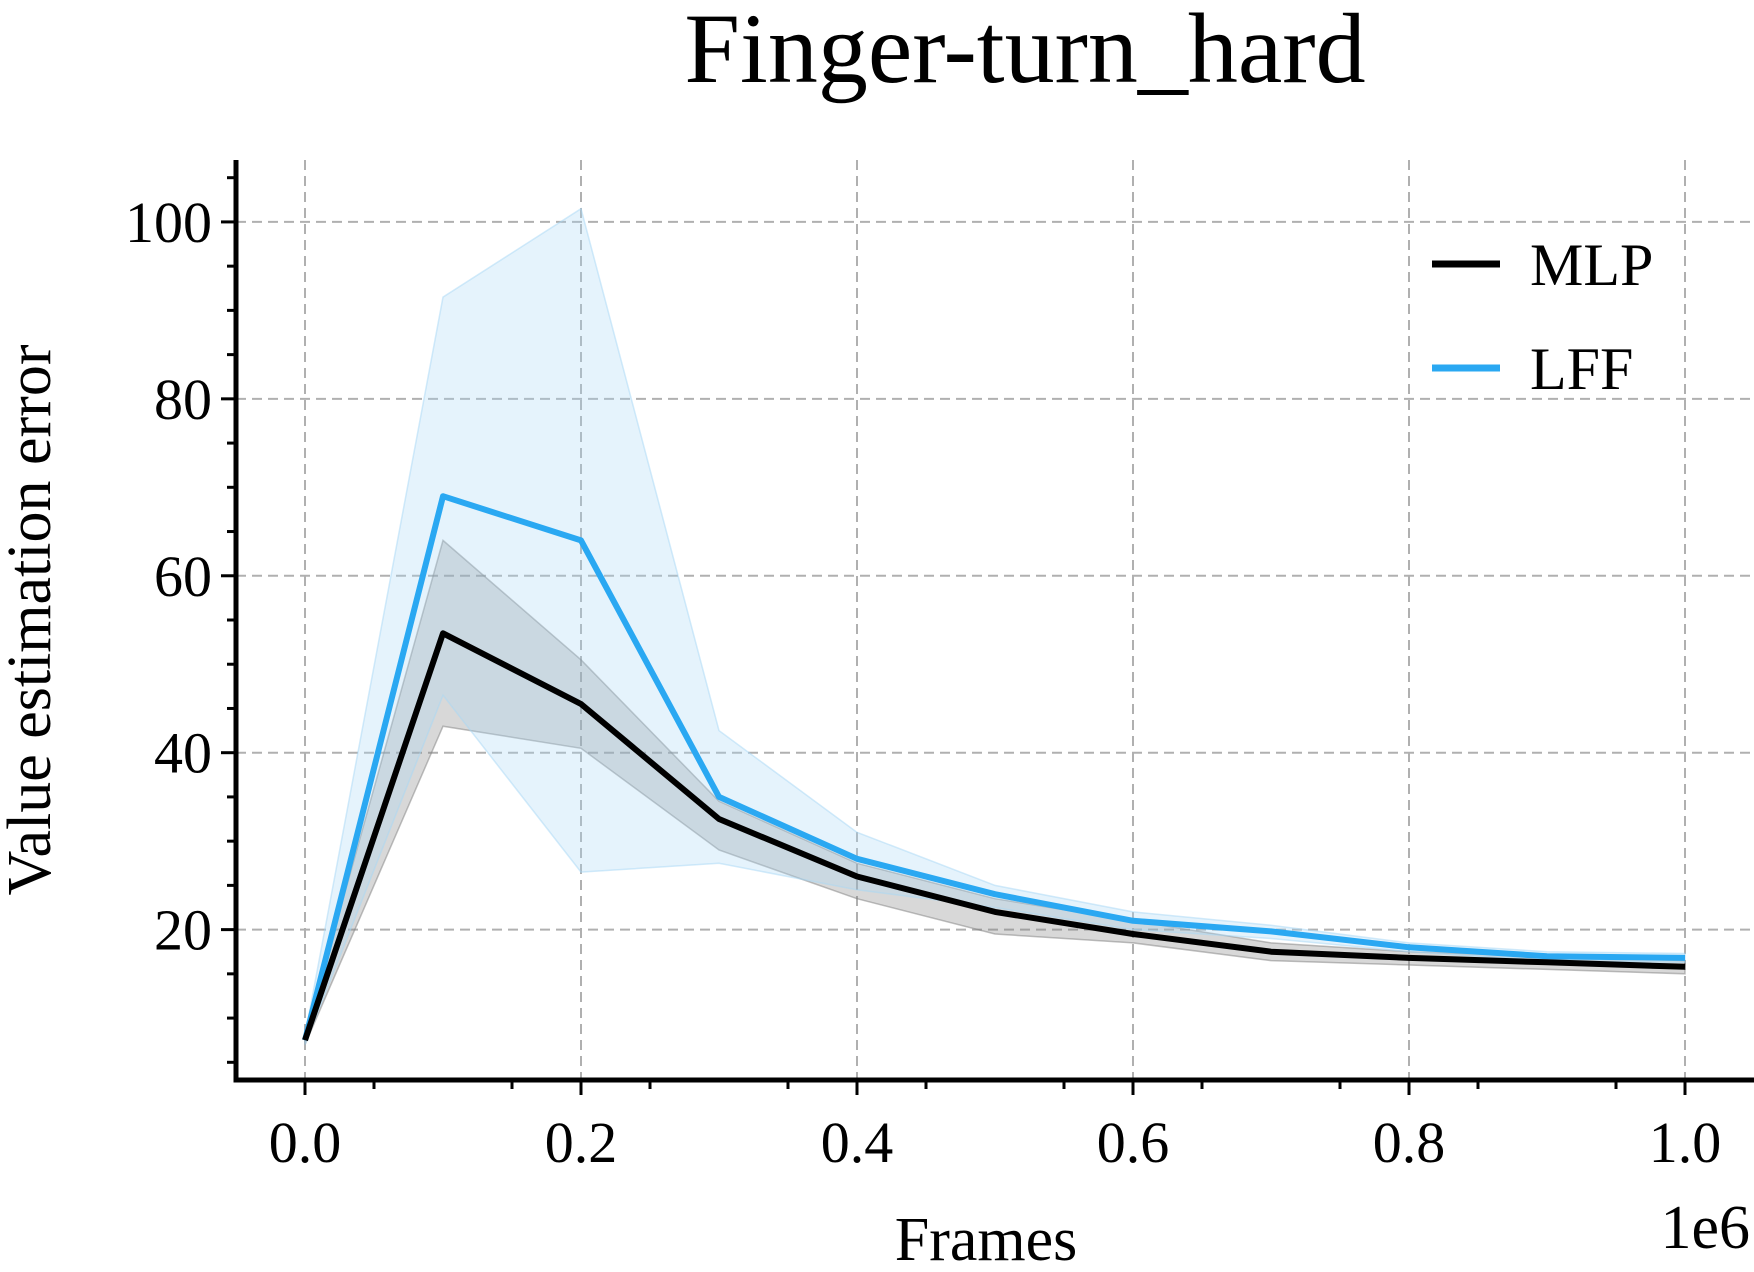 The image size is (1754, 1272). Describe the element at coordinates (1409, 1142) in the screenshot. I see `x-tick-label-4: 0.8` at that location.